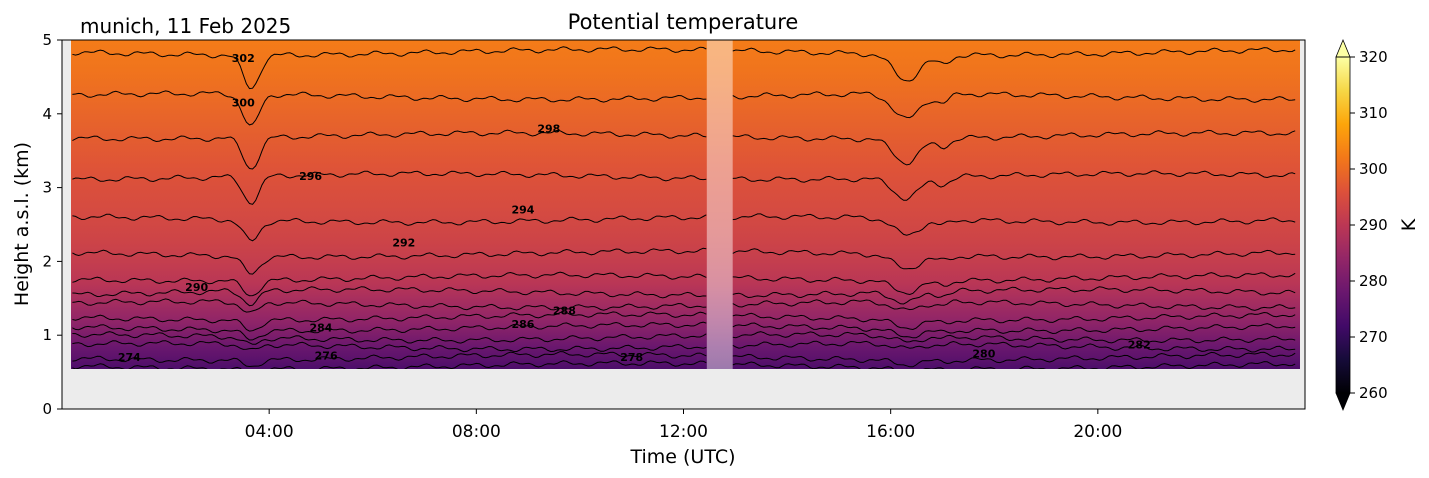 The width and height of the screenshot is (1429, 478). I want to click on colorbar-tick-label: 300, so click(1373, 169).